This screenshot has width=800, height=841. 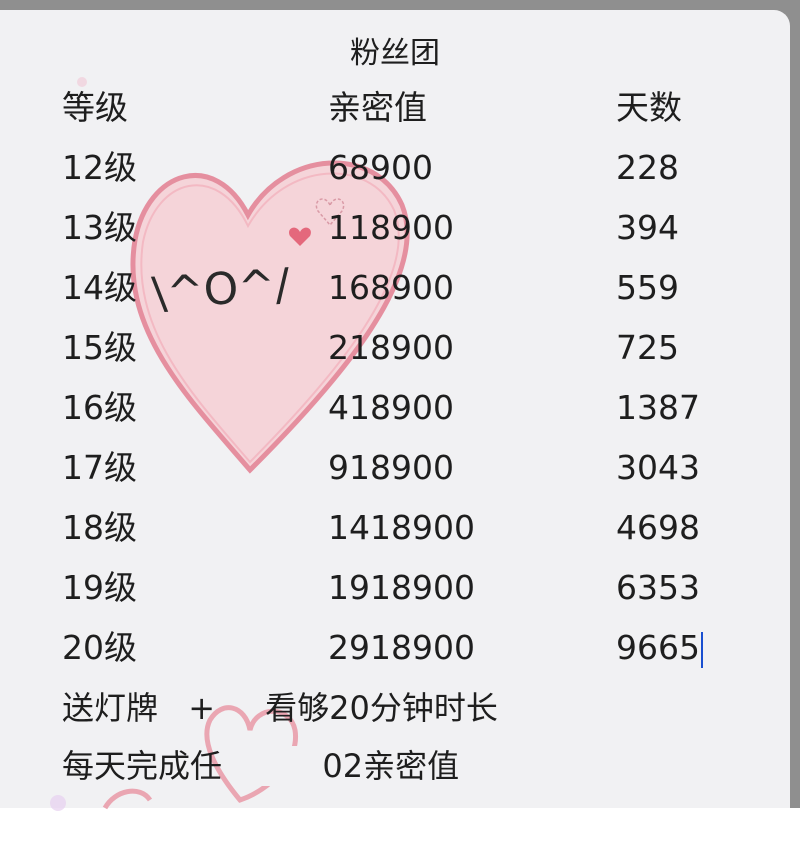 I want to click on note-line-2: 每天完成任 02亲密值, so click(x=260, y=766).